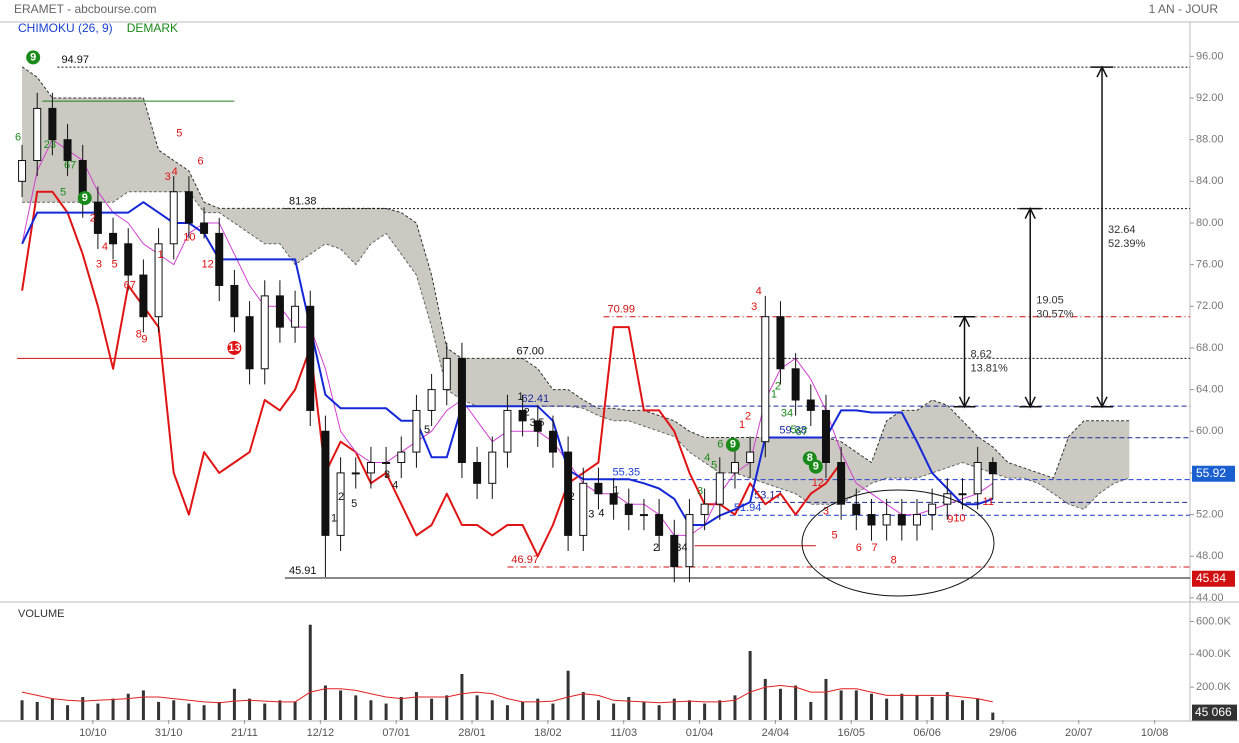 The height and width of the screenshot is (743, 1239). Describe the element at coordinates (623, 733) in the screenshot. I see `x-tick-label: 11/03` at that location.